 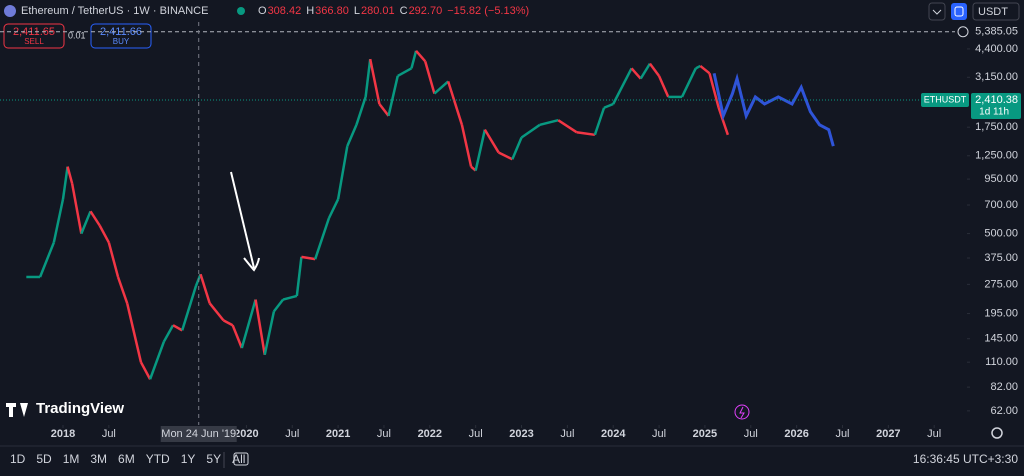 I want to click on clock: 16:36:45 UTC+3:30, so click(x=965, y=459).